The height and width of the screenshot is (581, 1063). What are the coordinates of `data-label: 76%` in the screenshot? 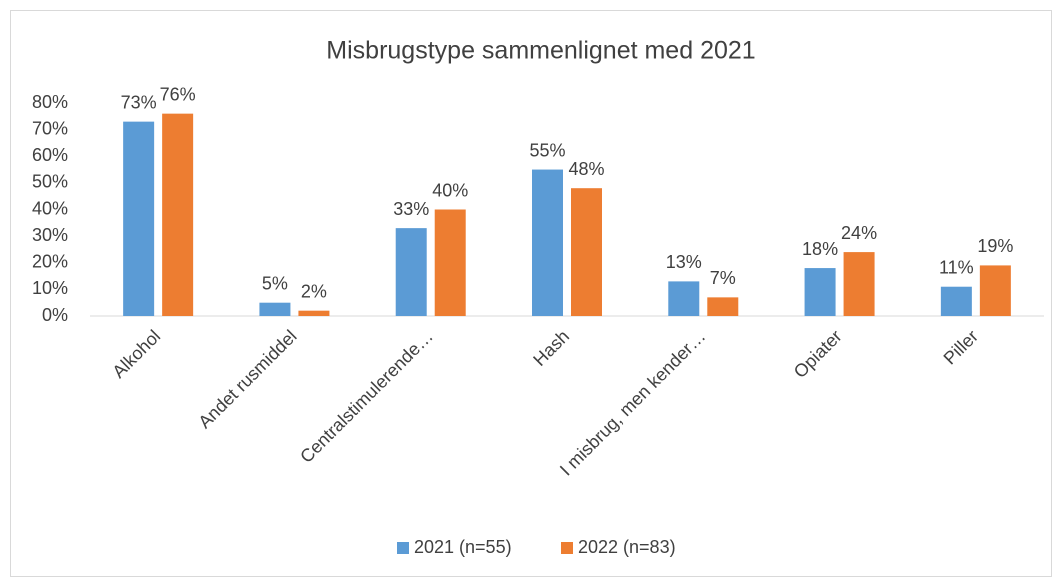 It's located at (178, 94).